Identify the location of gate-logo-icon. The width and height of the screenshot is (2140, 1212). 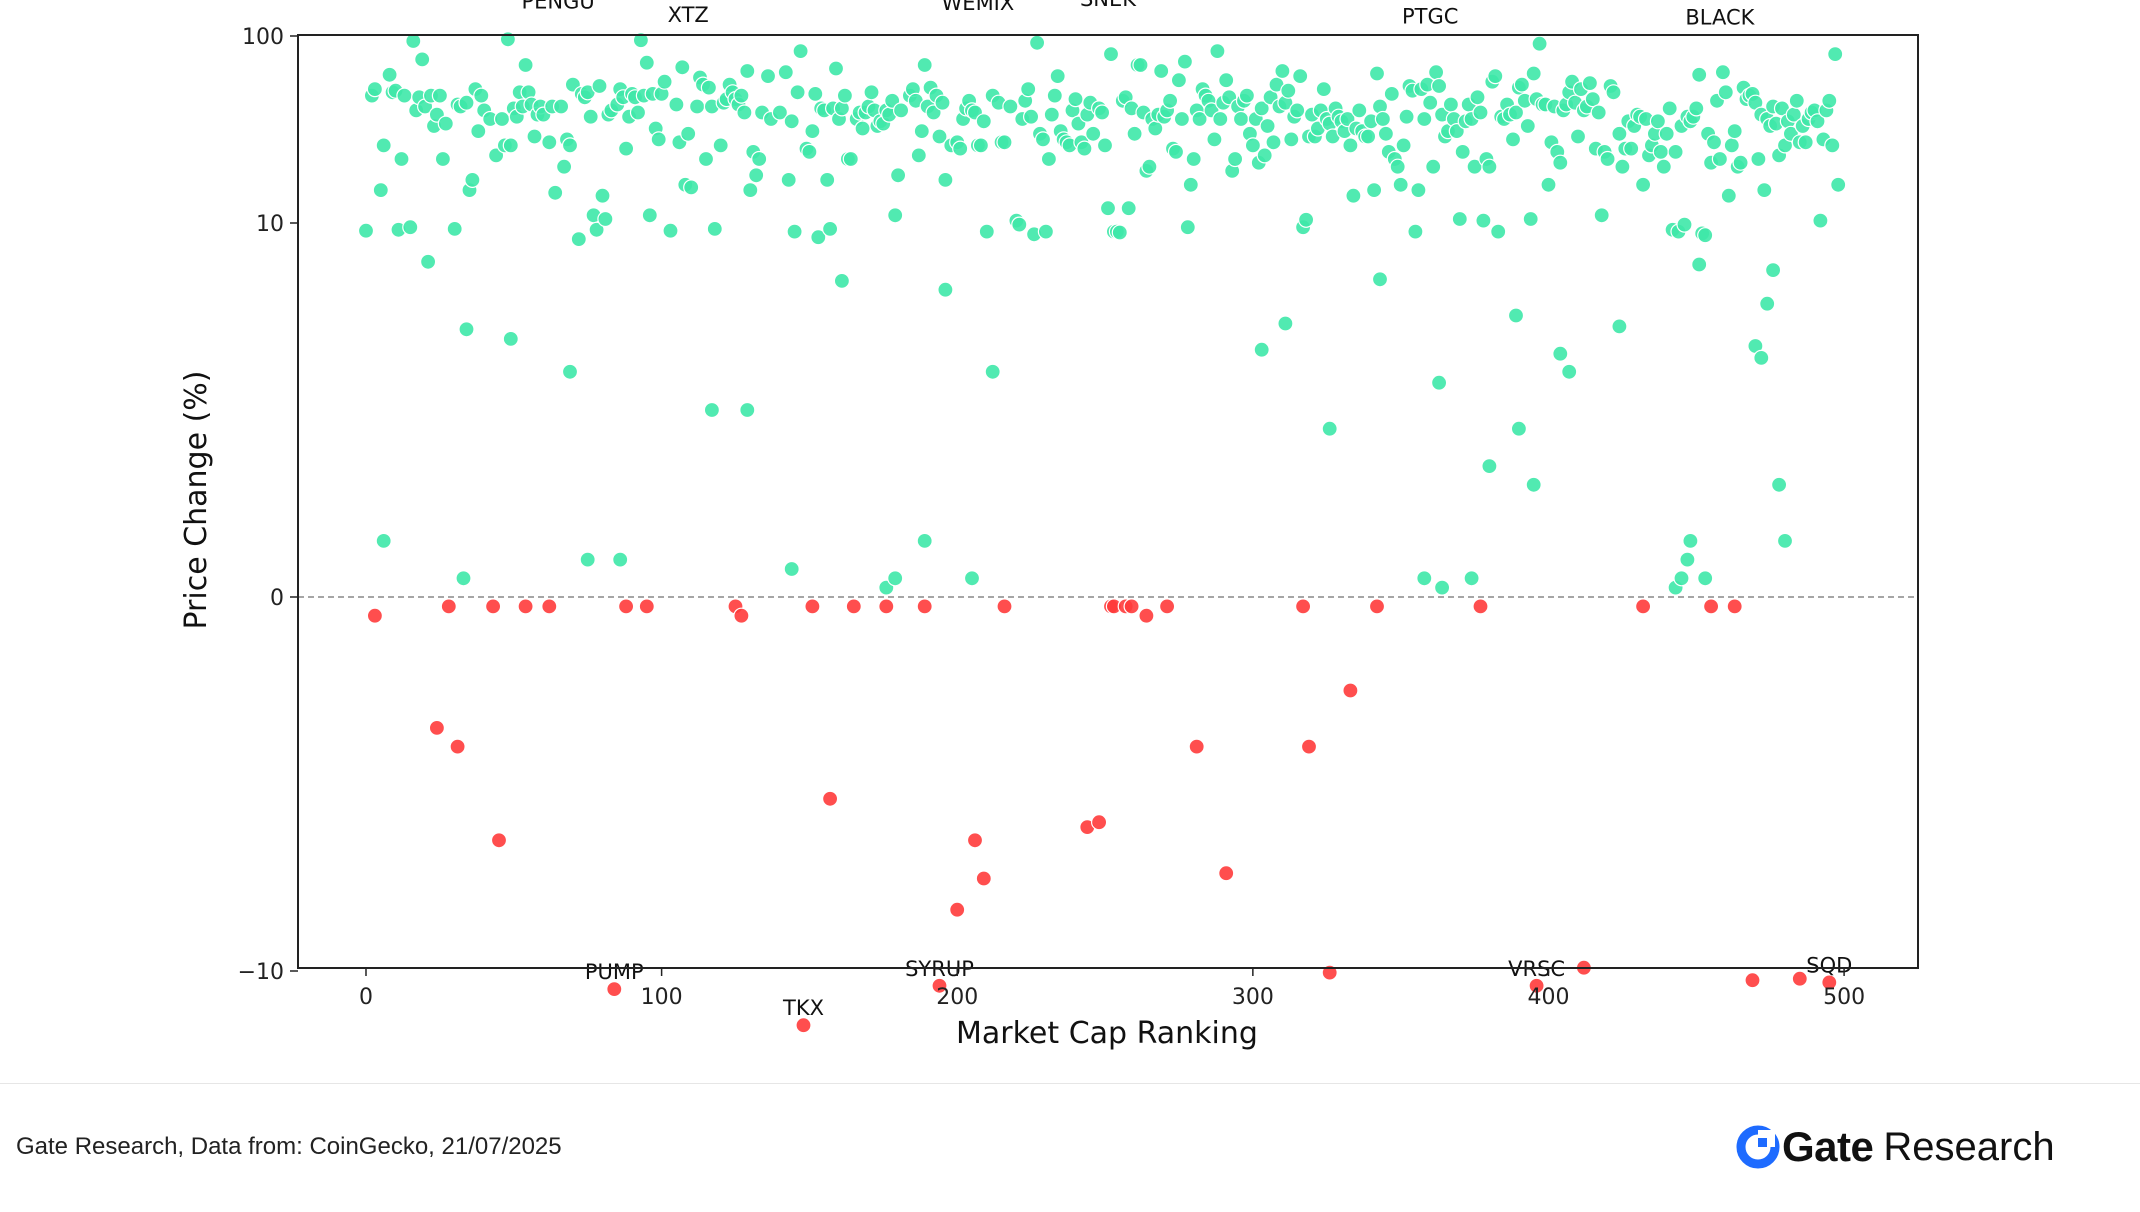
(1758, 1147).